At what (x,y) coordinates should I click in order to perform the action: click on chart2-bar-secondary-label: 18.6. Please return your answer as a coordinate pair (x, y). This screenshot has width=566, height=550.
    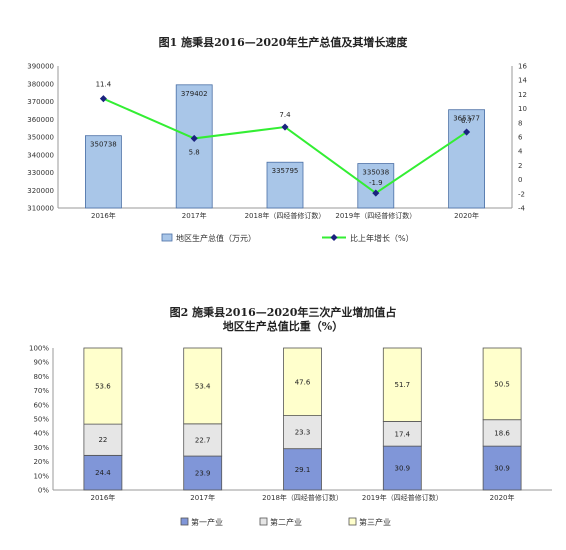
    Looking at the image, I should click on (502, 433).